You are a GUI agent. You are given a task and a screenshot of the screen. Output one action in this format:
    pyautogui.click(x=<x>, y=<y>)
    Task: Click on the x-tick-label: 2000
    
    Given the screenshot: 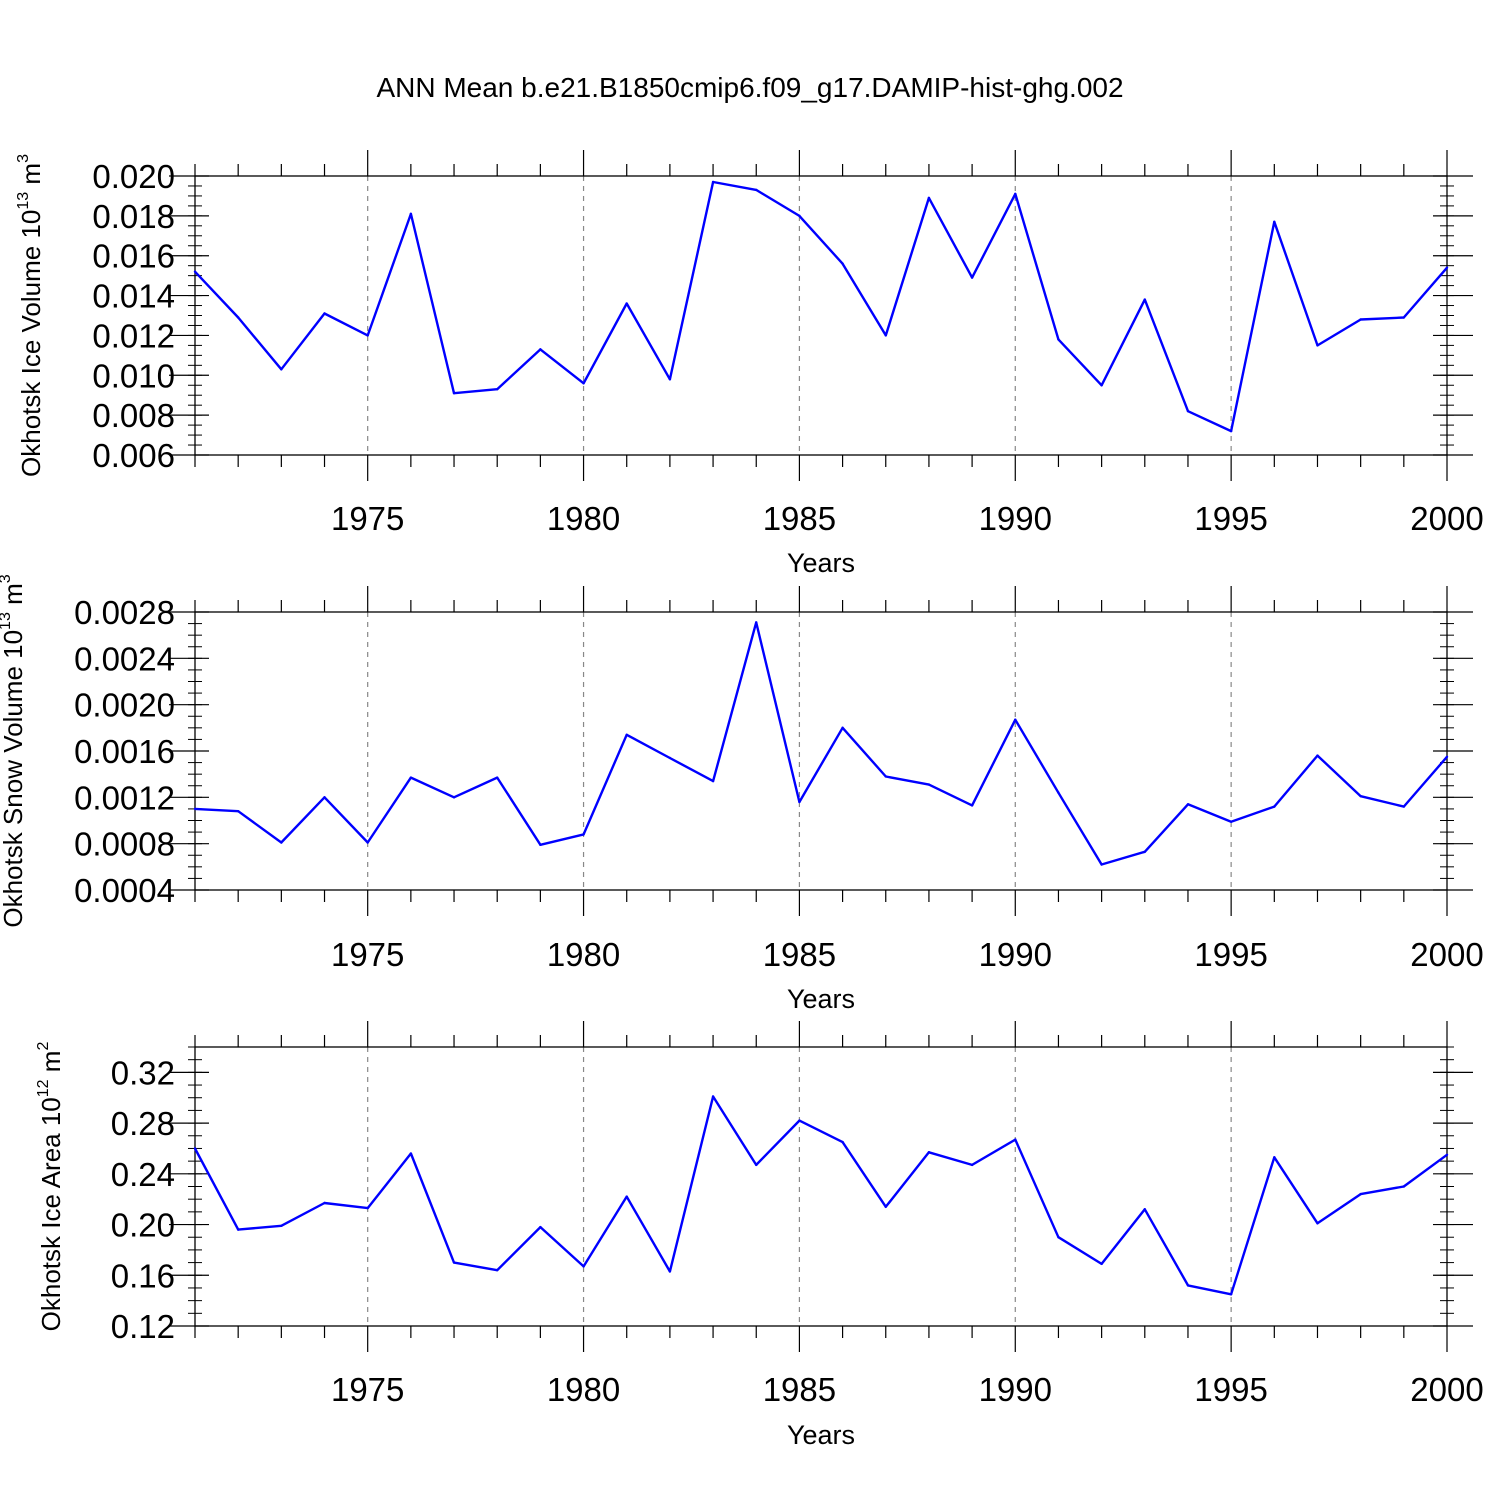 What is the action you would take?
    pyautogui.click(x=1446, y=518)
    